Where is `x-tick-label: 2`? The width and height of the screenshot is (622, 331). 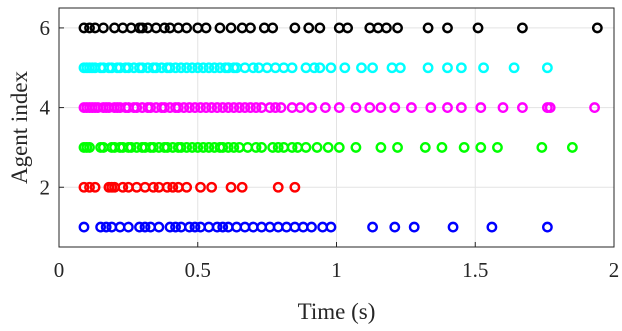 x-tick-label: 2 is located at coordinates (614, 270).